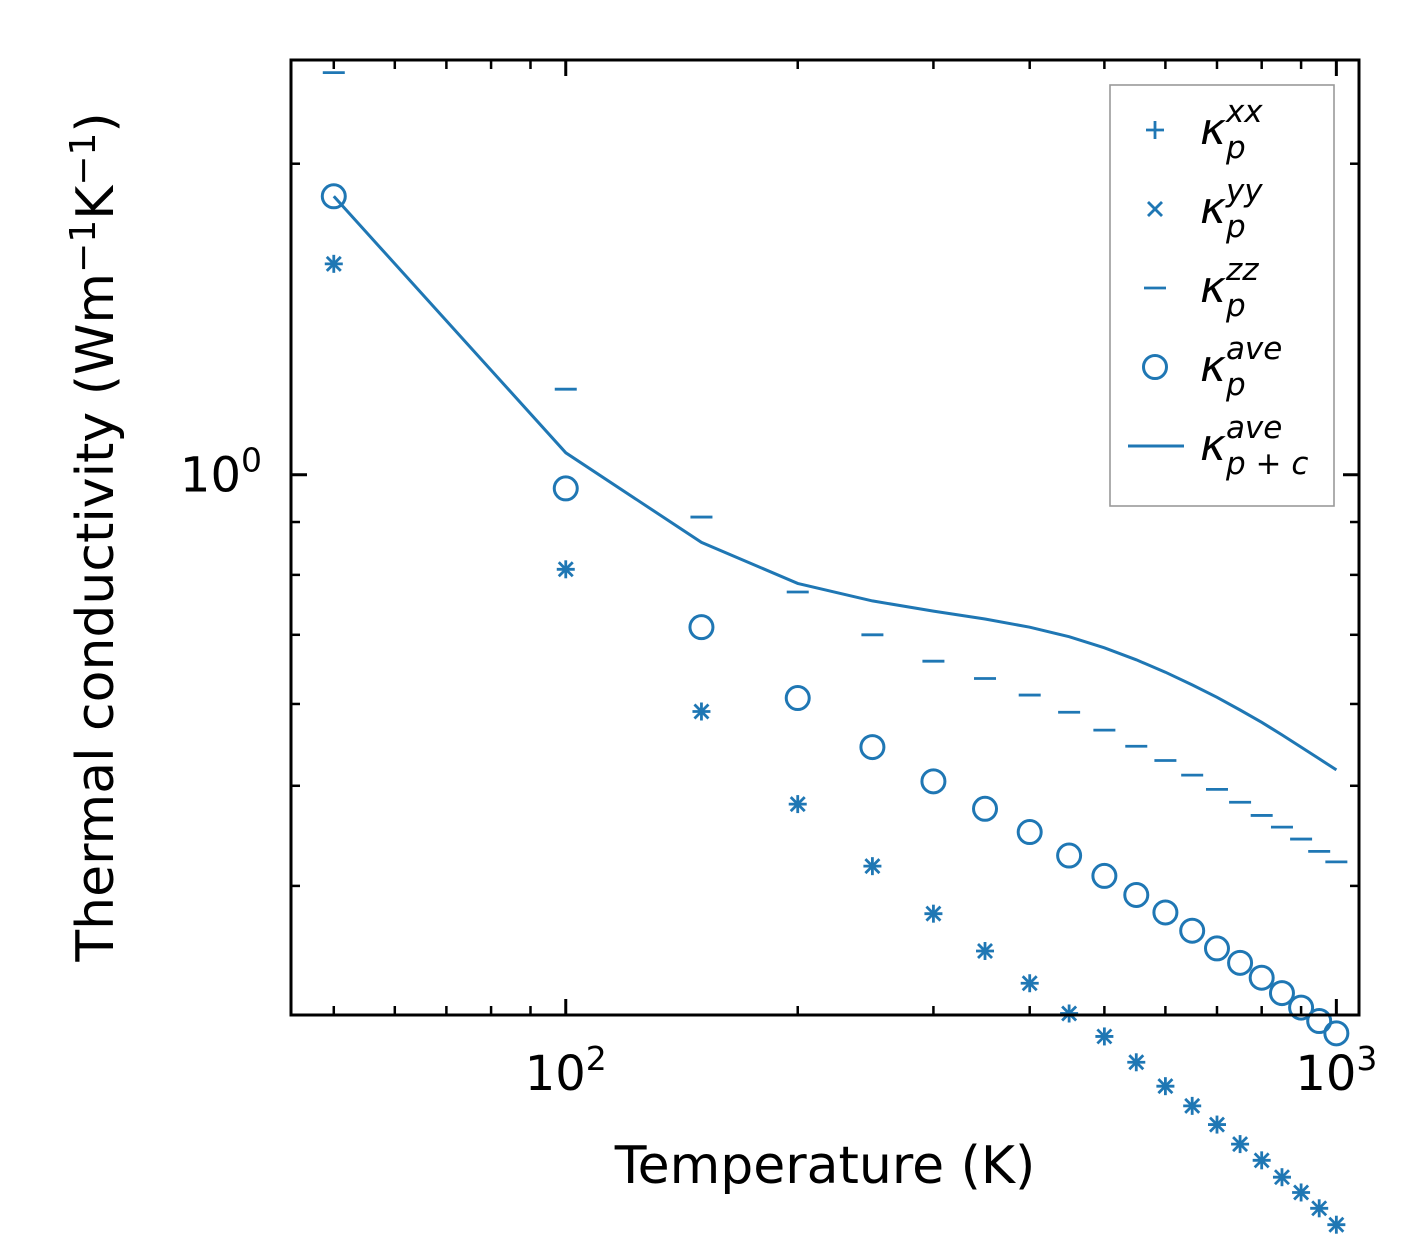 The image size is (1421, 1258). What do you see at coordinates (1254, 446) in the screenshot?
I see `legend-label: κave p + c` at bounding box center [1254, 446].